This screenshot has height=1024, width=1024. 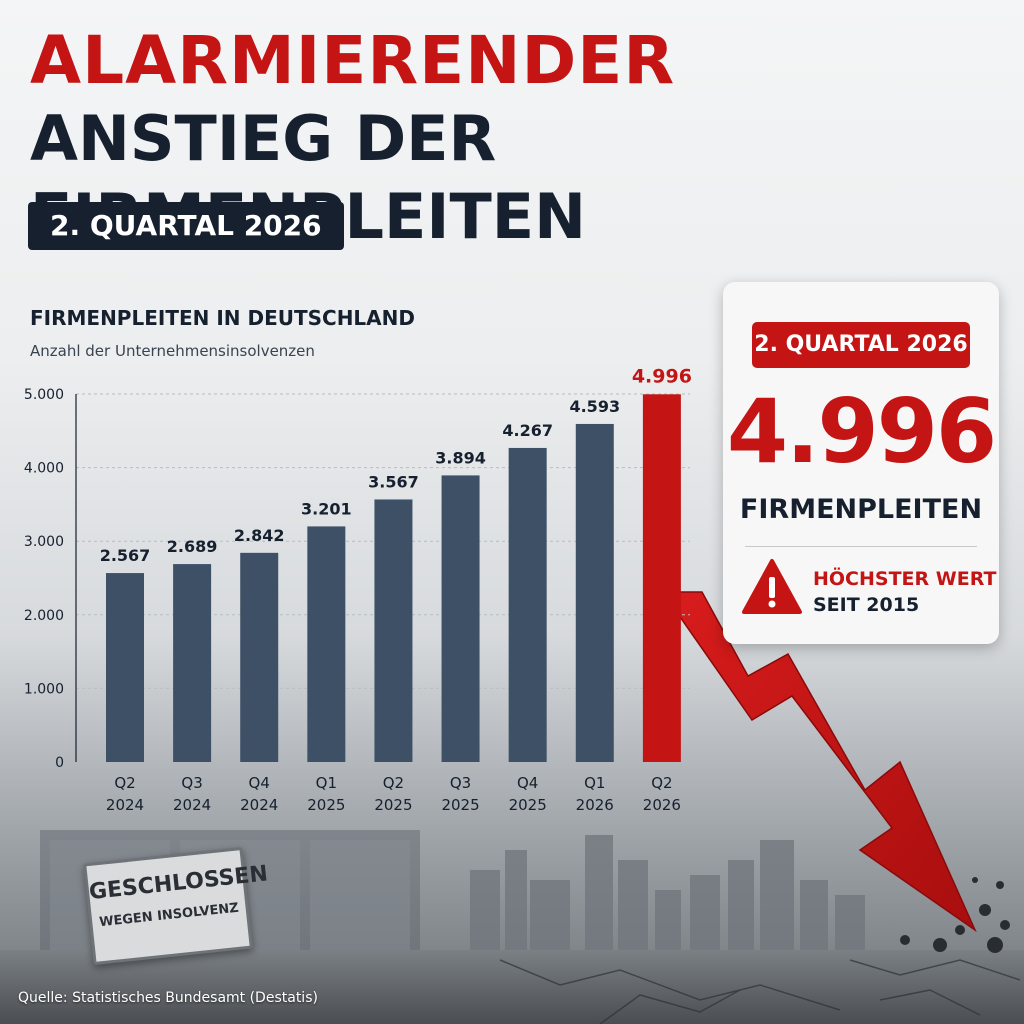 I want to click on closed-sign-line2: WEGEN INSOLVENZ, so click(x=169, y=915).